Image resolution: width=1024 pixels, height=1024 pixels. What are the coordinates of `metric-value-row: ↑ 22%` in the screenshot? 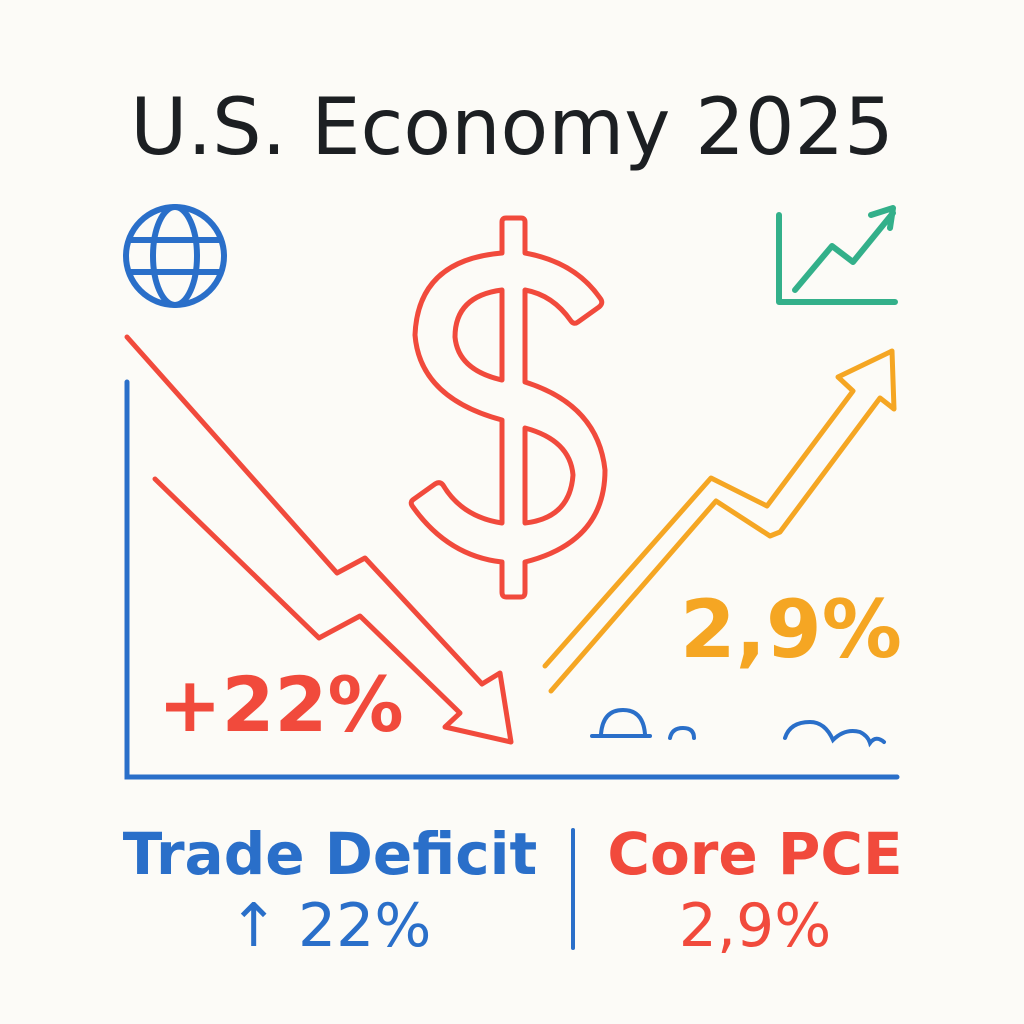 It's located at (330, 926).